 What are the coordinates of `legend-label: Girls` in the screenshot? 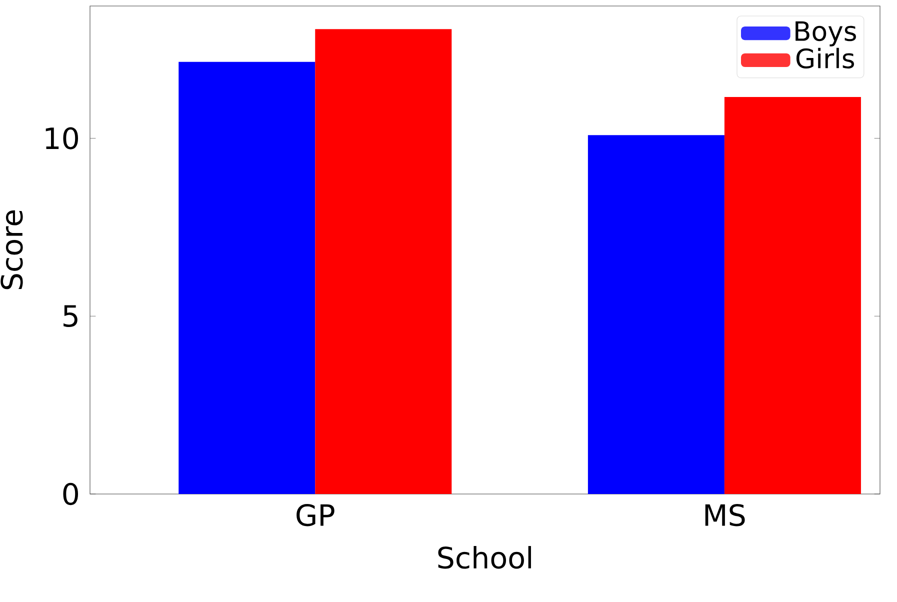 It's located at (825, 58).